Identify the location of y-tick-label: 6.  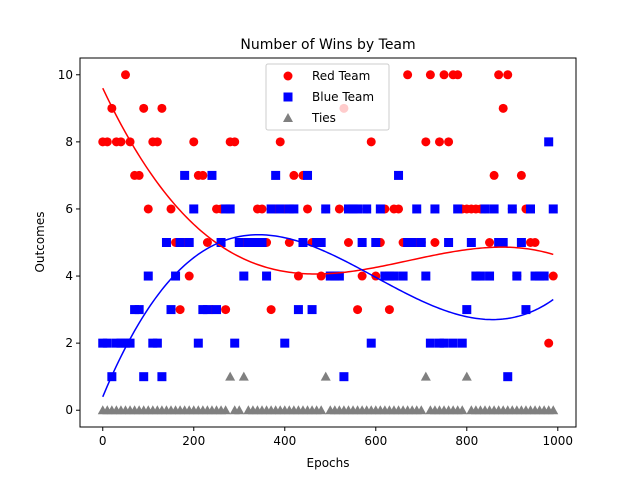
(69, 209).